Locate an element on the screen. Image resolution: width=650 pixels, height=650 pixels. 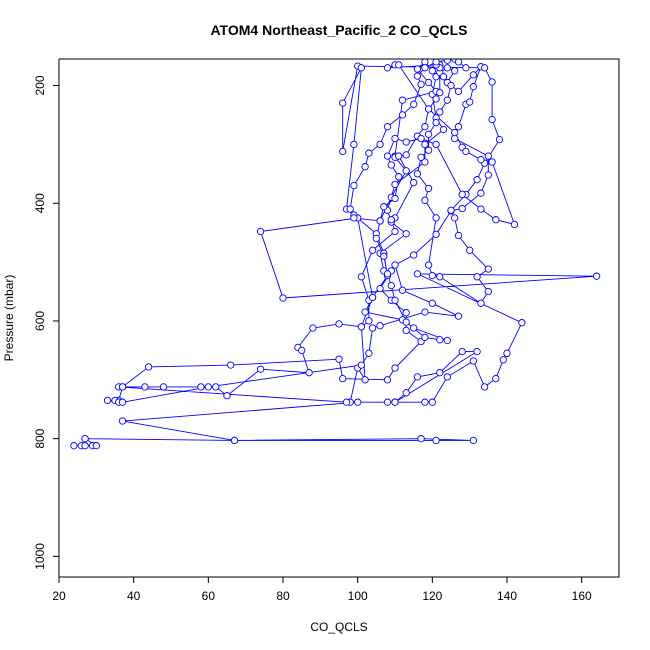
x-tick-label: 20 is located at coordinates (59, 596).